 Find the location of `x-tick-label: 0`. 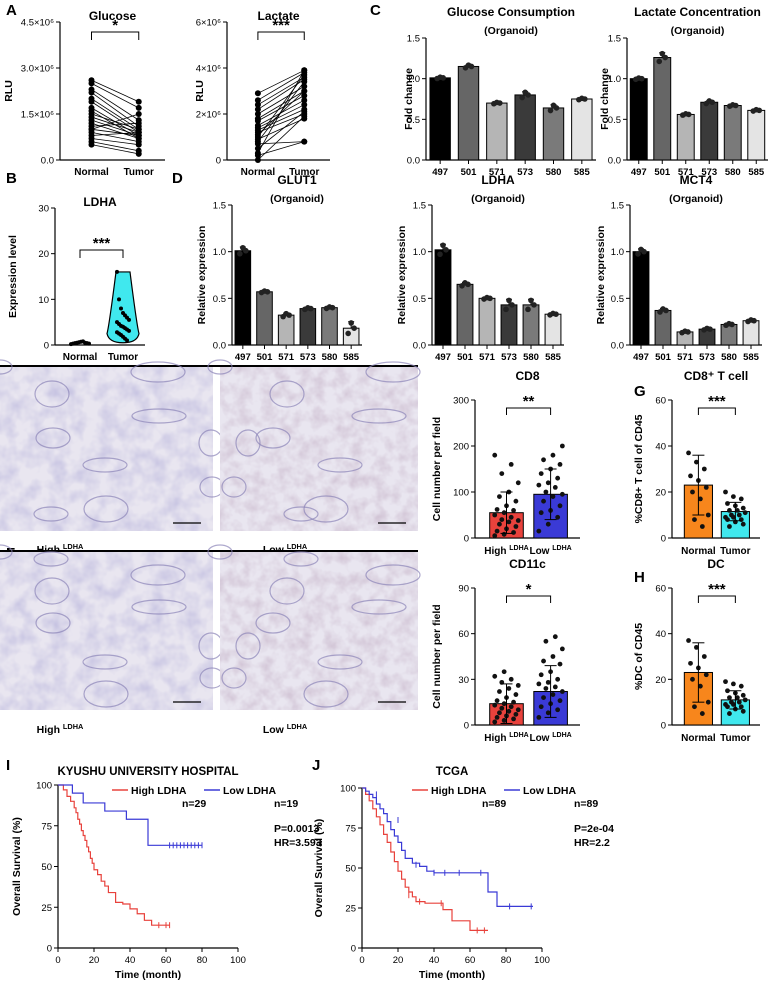

x-tick-label: 0 is located at coordinates (361, 960).